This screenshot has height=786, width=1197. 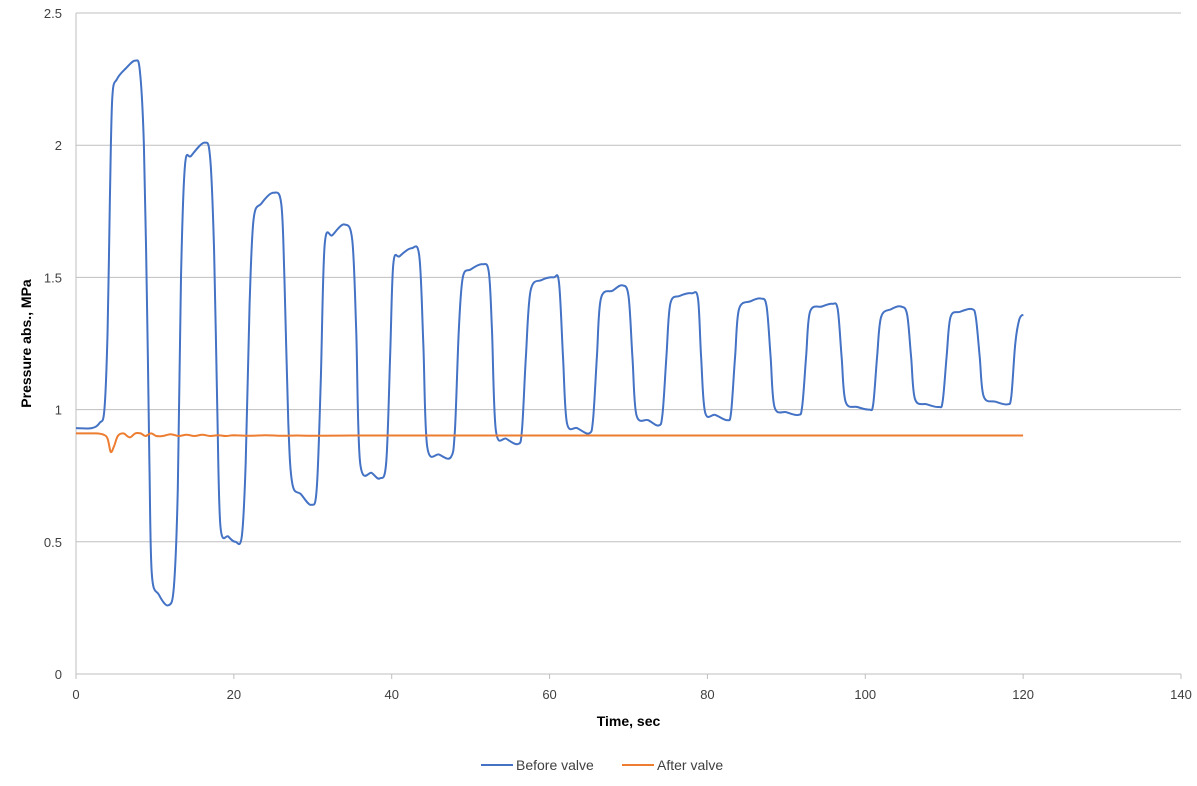 What do you see at coordinates (58, 410) in the screenshot?
I see `y-tick-label: 1` at bounding box center [58, 410].